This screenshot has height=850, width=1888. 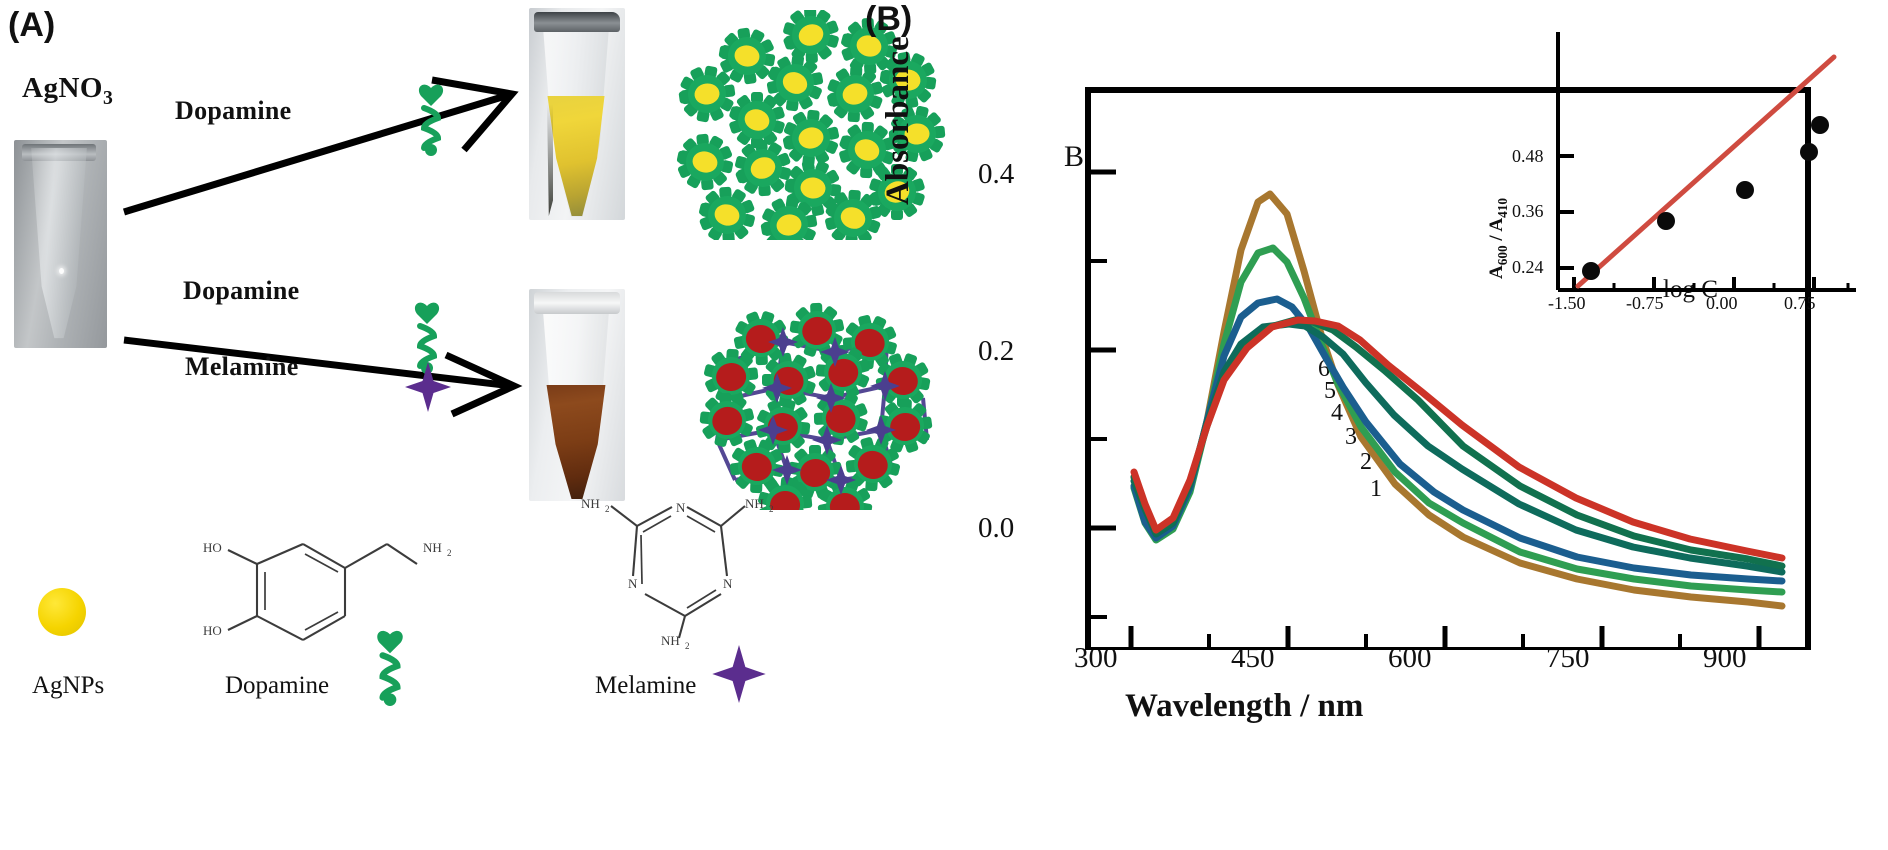 What do you see at coordinates (1731, 286) in the screenshot?
I see `inset-x-minor-ticks` at bounding box center [1731, 286].